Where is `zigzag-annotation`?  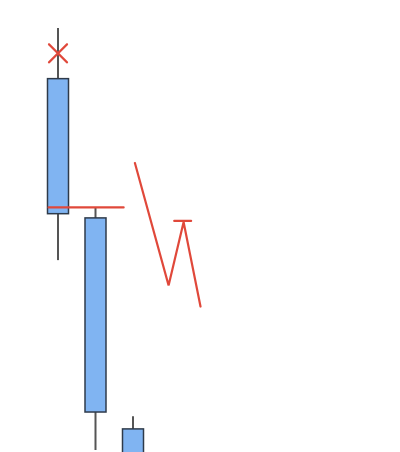 zigzag-annotation is located at coordinates (167, 234).